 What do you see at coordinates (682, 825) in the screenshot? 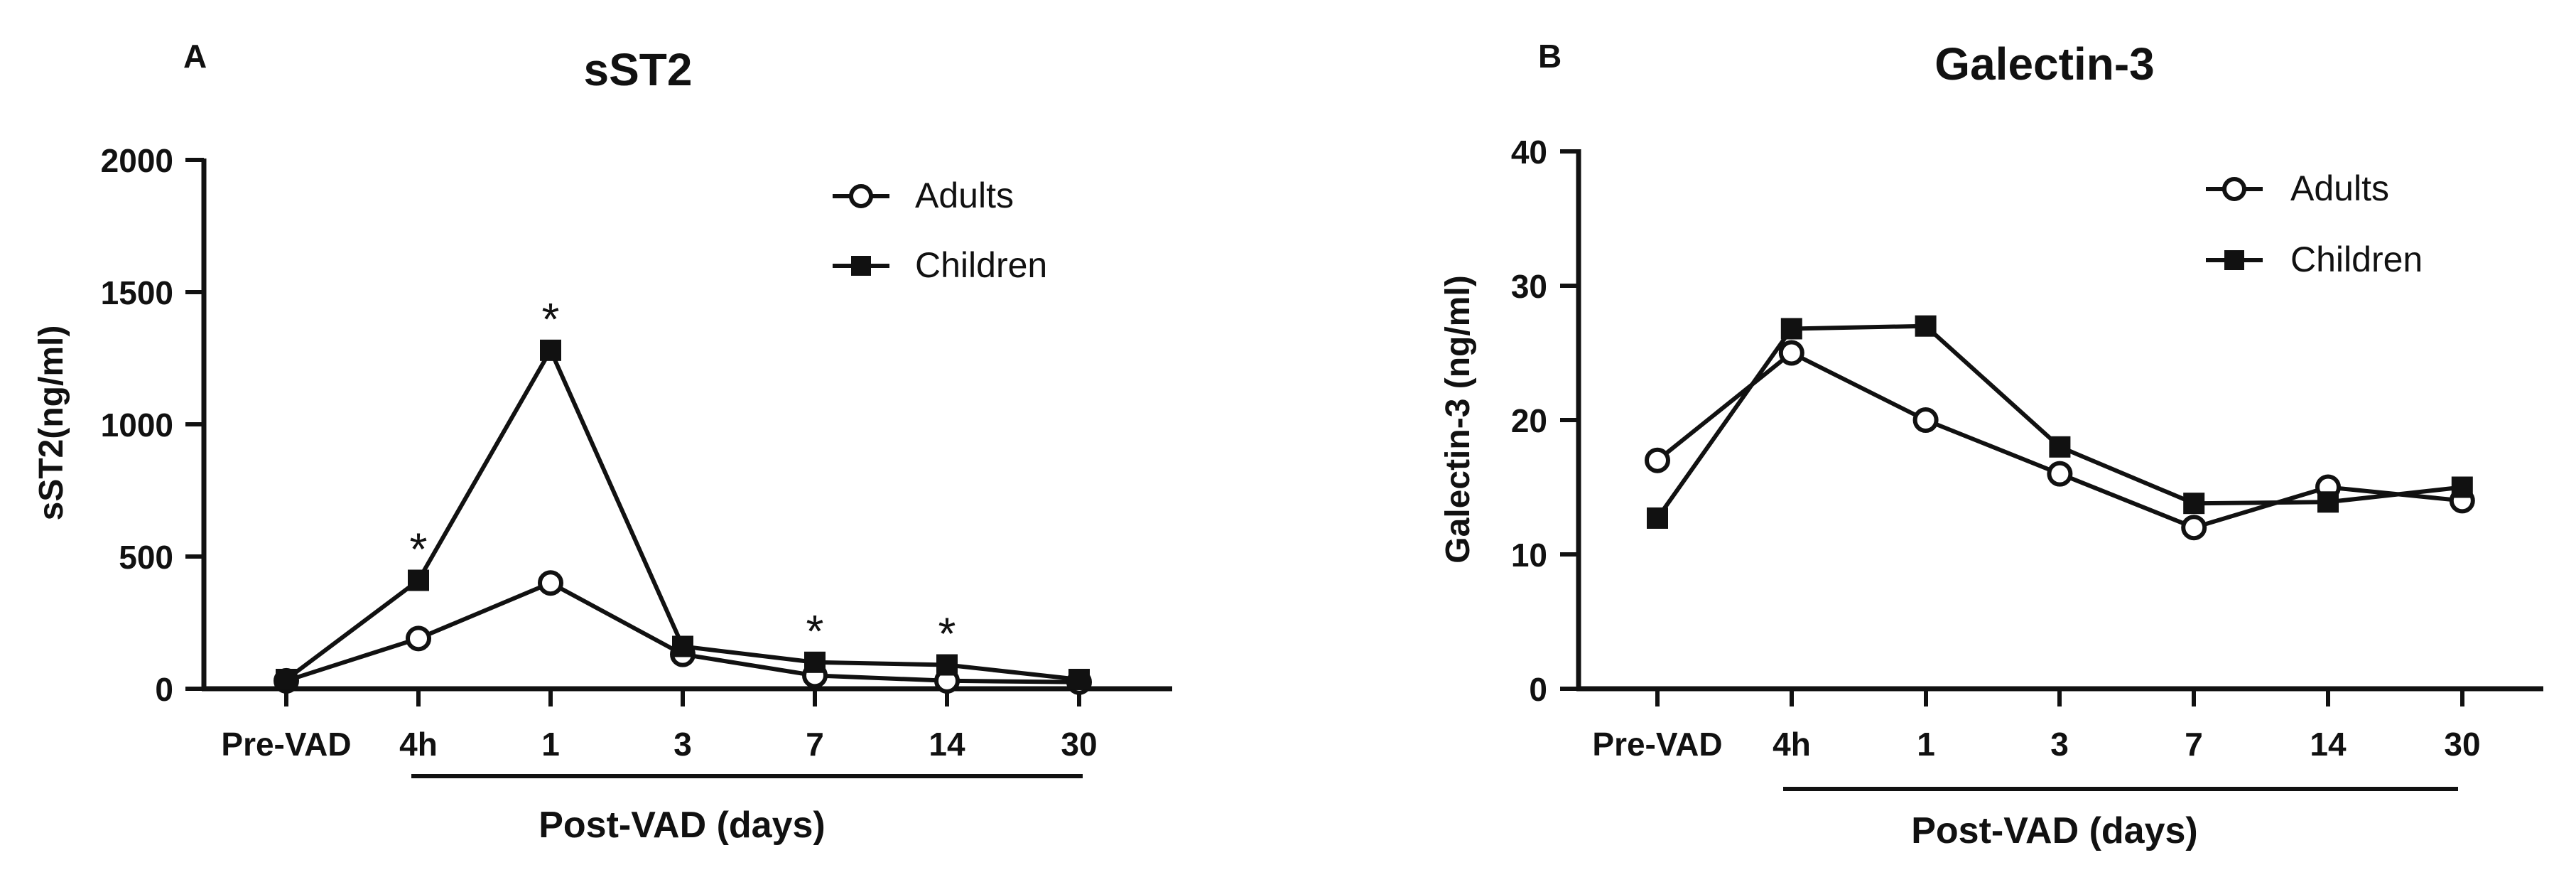
I see `panel-a-x-axis-label: Post-VAD (days)` at bounding box center [682, 825].